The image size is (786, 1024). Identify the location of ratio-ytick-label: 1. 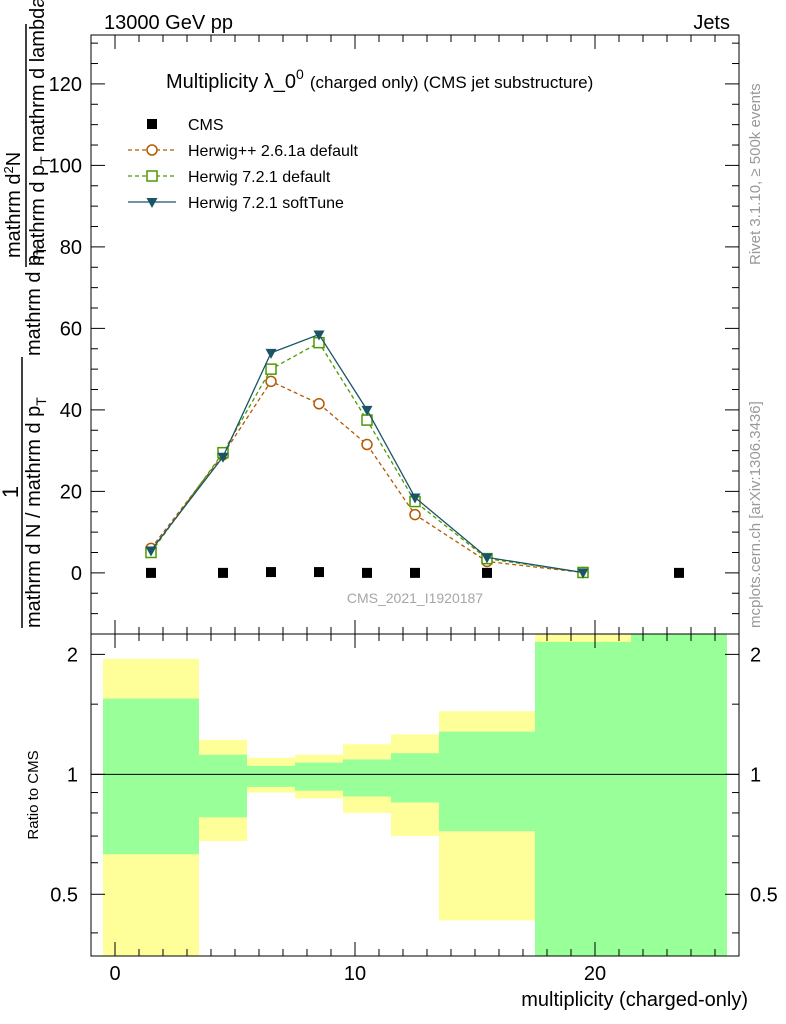
(72, 775).